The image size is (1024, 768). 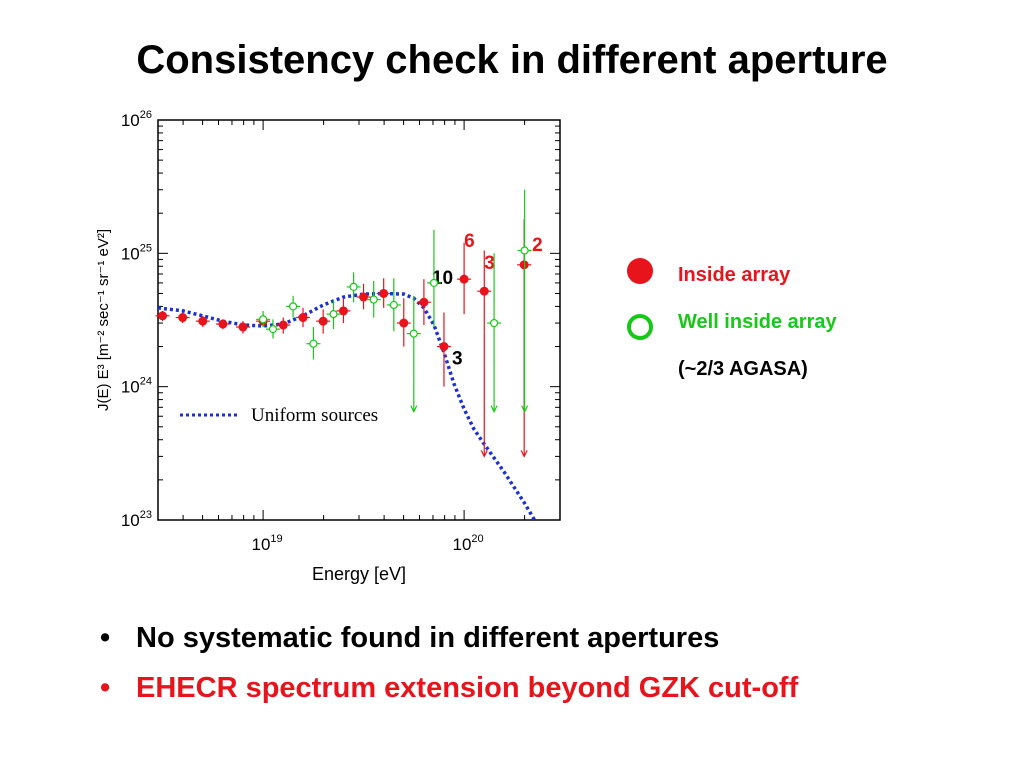 What do you see at coordinates (734, 275) in the screenshot?
I see `legend-label-inside-array: Inside array` at bounding box center [734, 275].